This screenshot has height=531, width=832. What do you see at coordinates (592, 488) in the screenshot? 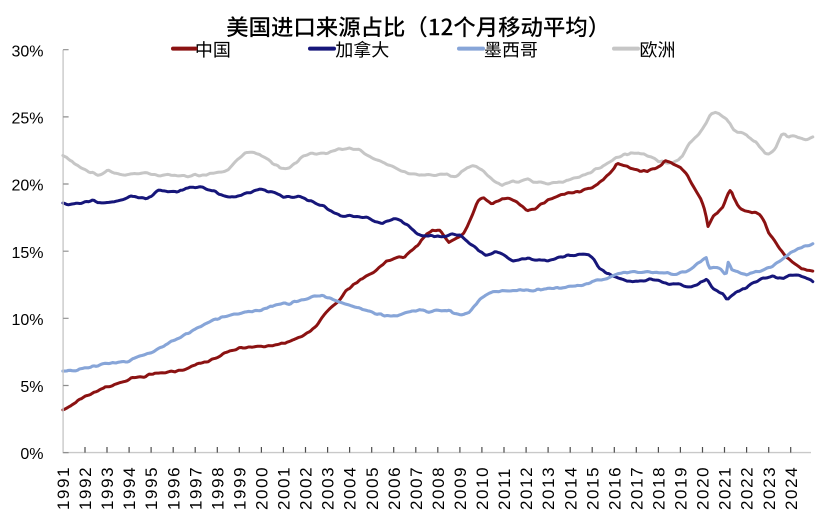
I see `svg-text: 2015` at bounding box center [592, 488].